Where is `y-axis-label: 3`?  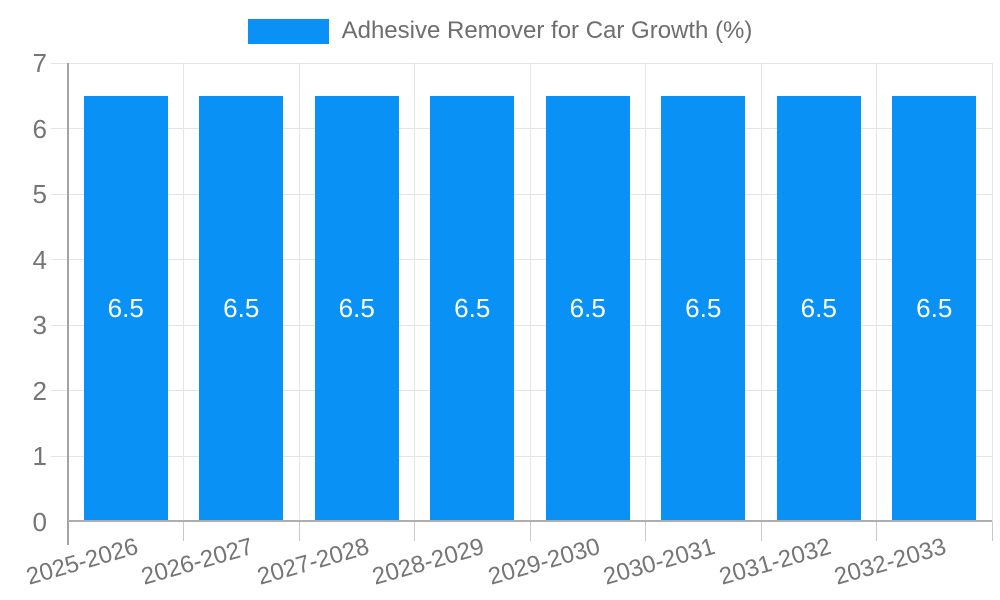 y-axis-label: 3 is located at coordinates (39, 325).